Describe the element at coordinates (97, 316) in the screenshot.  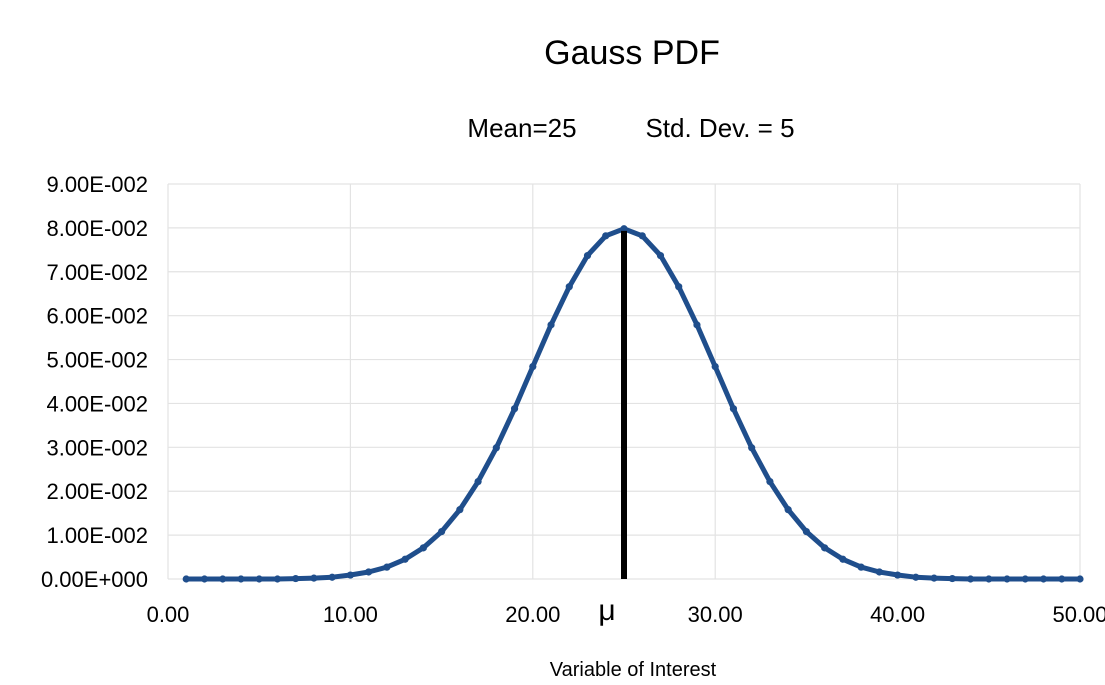
I see `y-tick-label: 6.00E-002` at that location.